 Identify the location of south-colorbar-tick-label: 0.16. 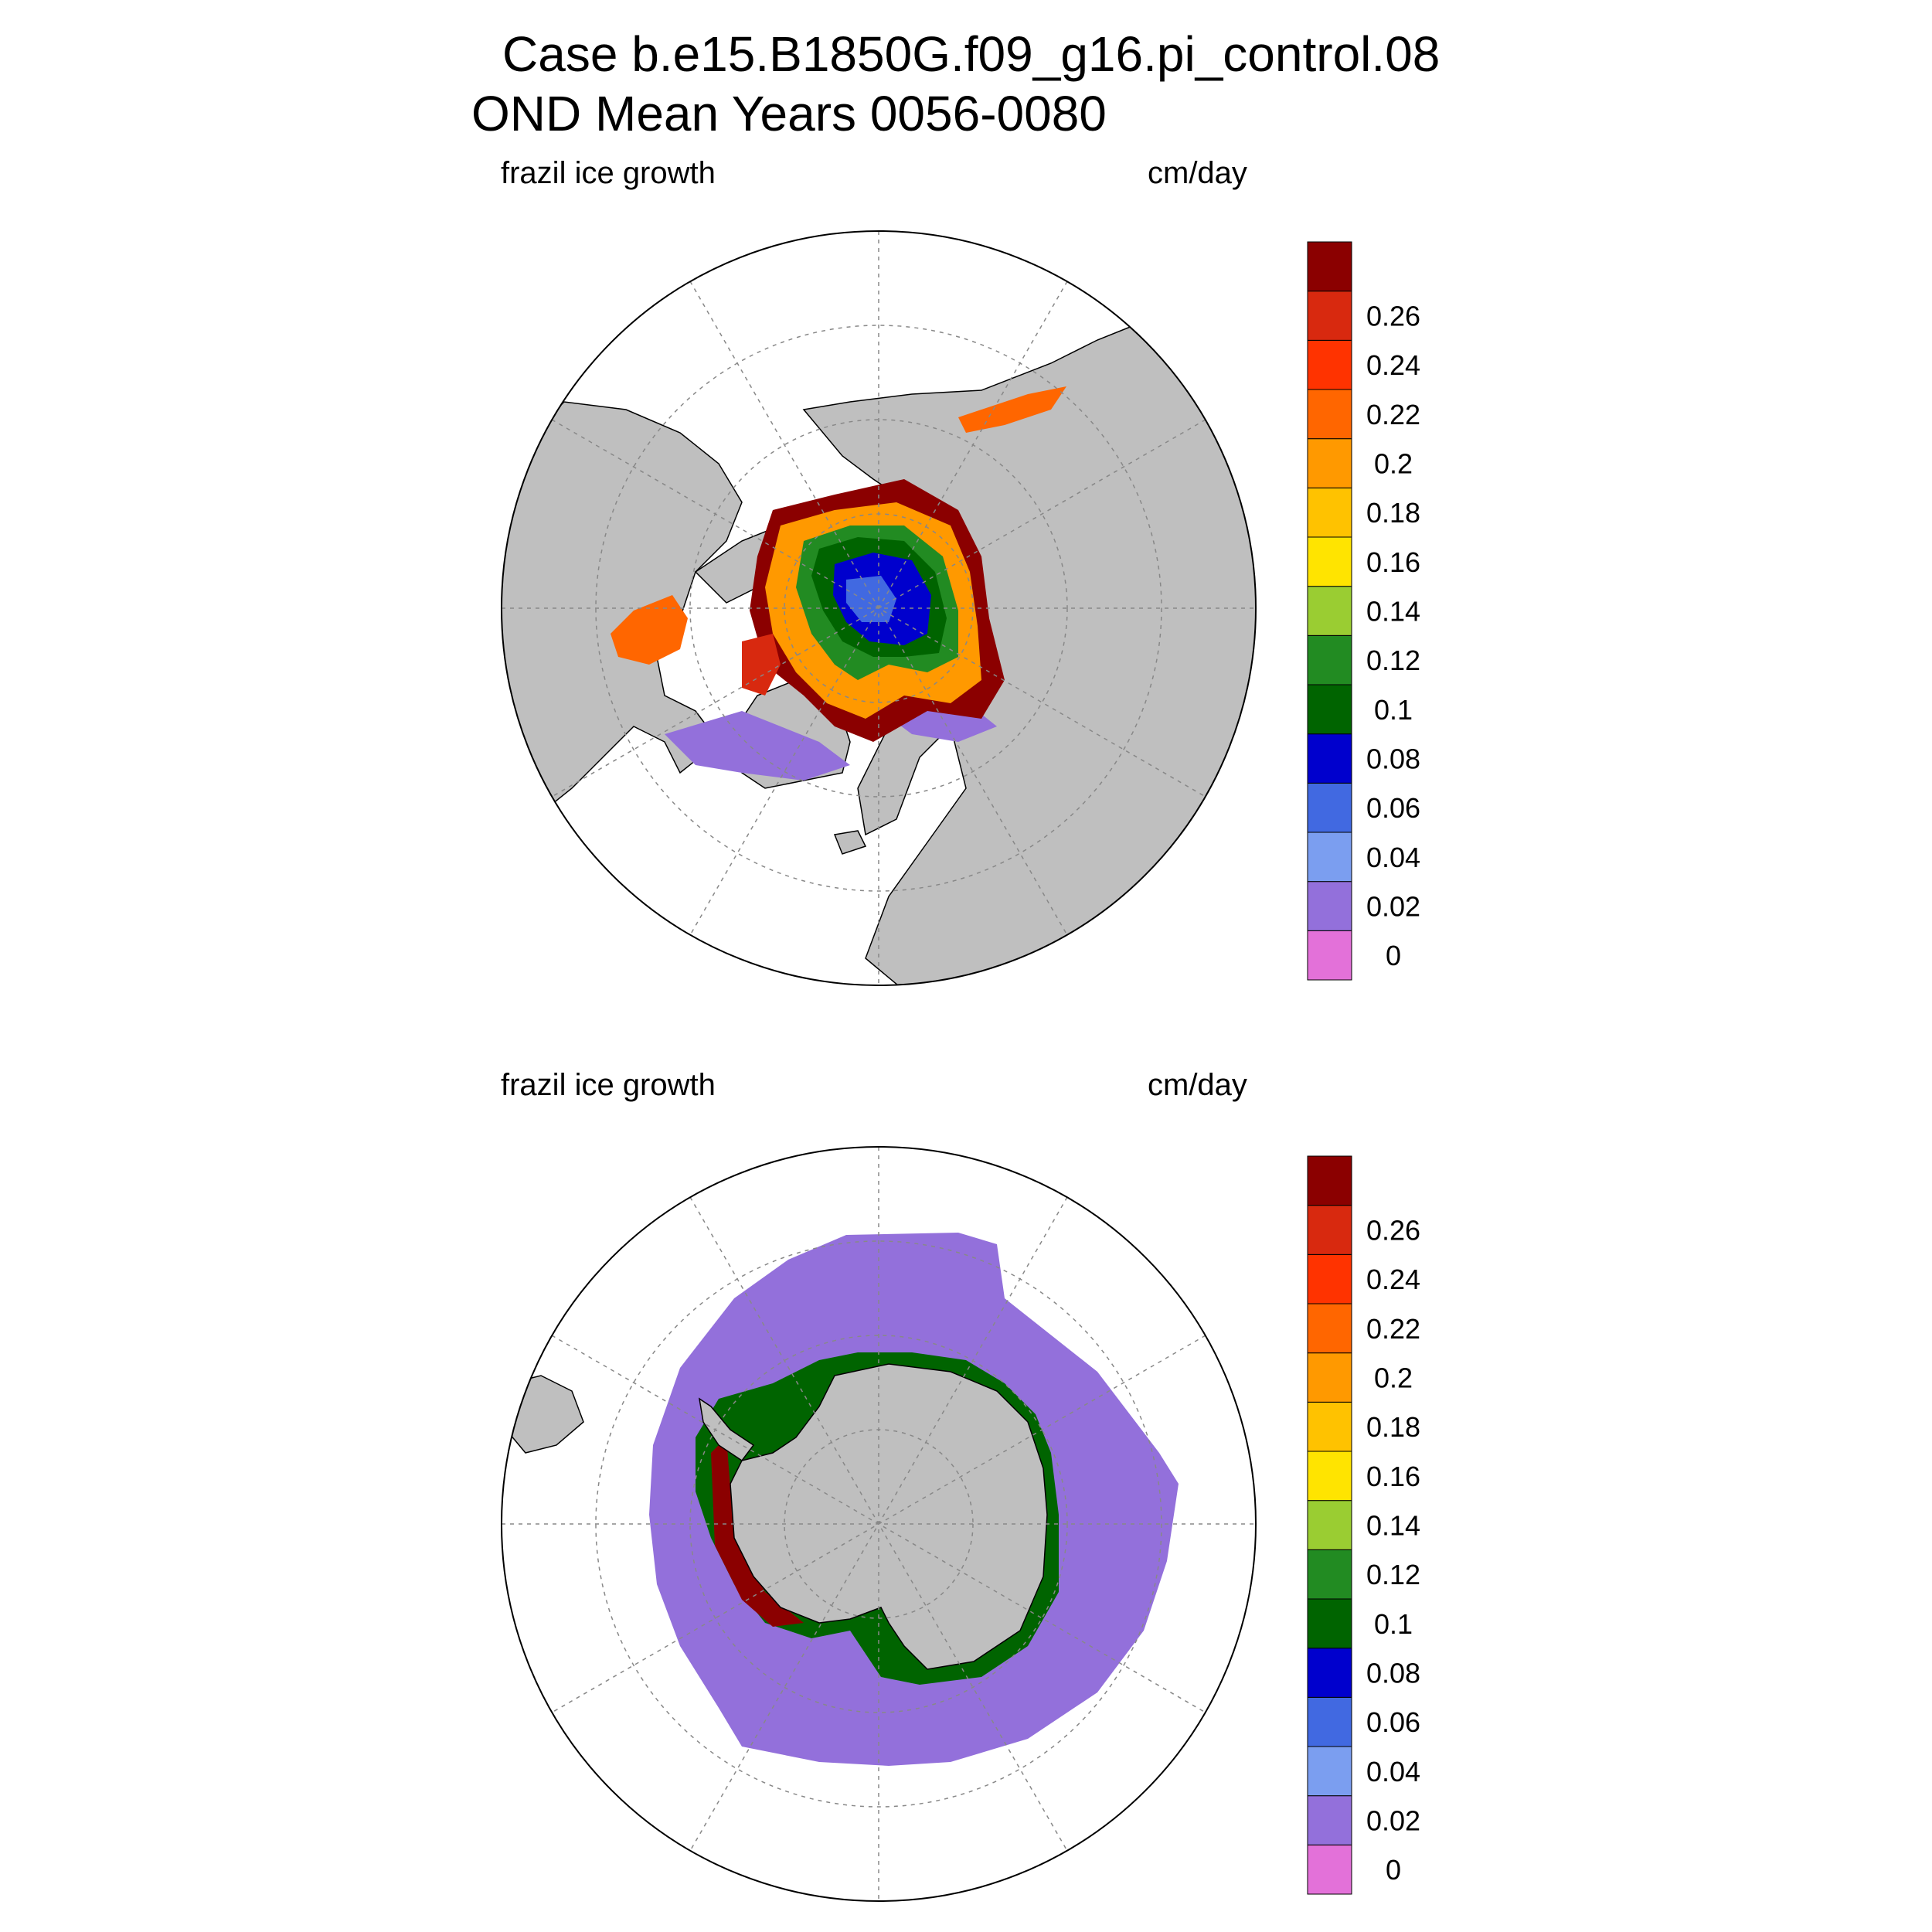
(1393, 1476).